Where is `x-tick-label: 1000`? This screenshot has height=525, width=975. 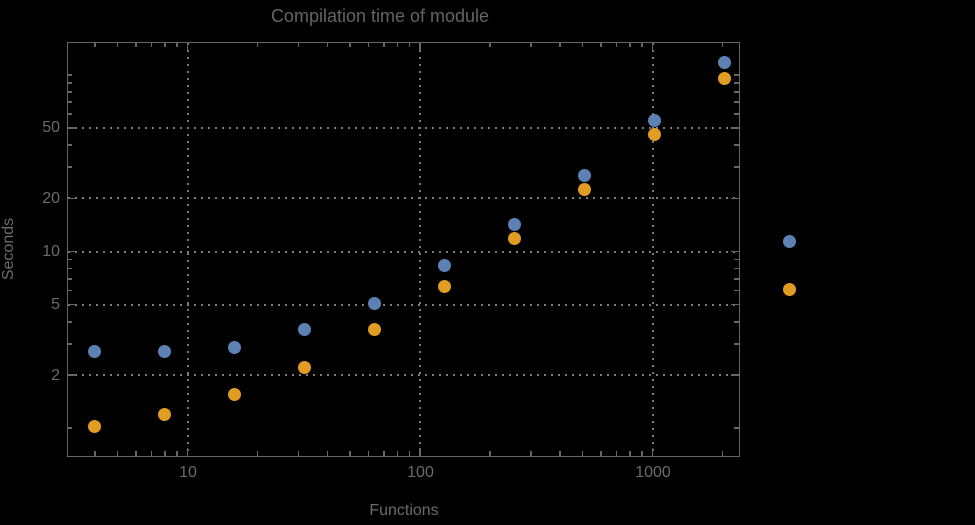 x-tick-label: 1000 is located at coordinates (653, 472).